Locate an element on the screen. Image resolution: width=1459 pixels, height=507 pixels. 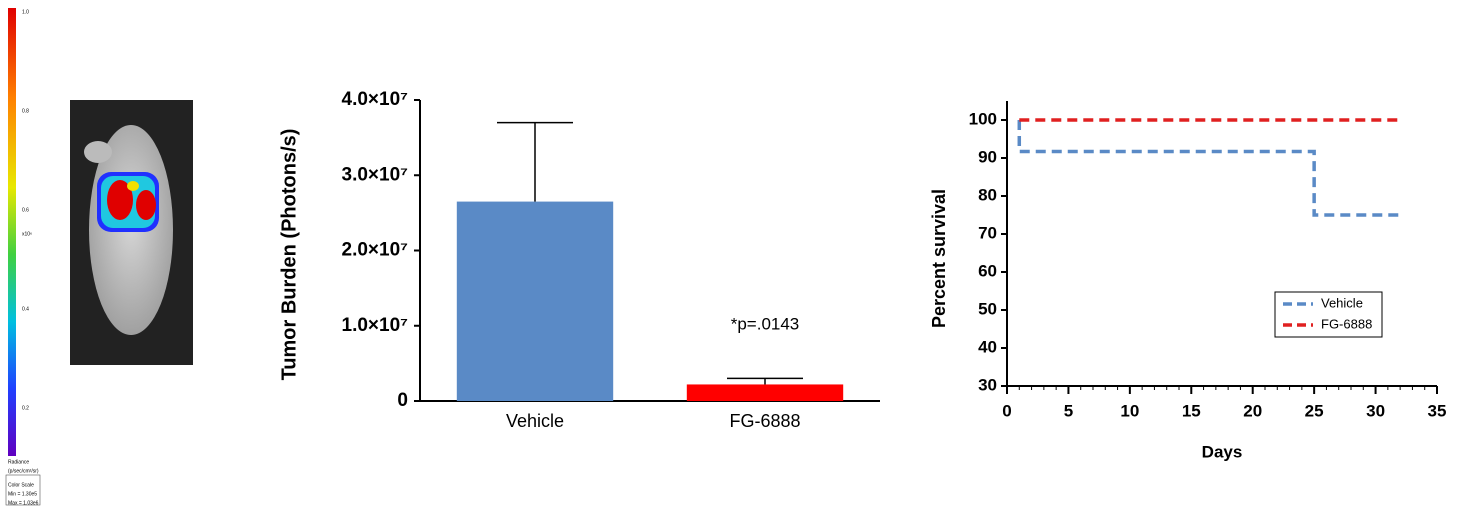
x-tick-label: 20 is located at coordinates (1252, 410).